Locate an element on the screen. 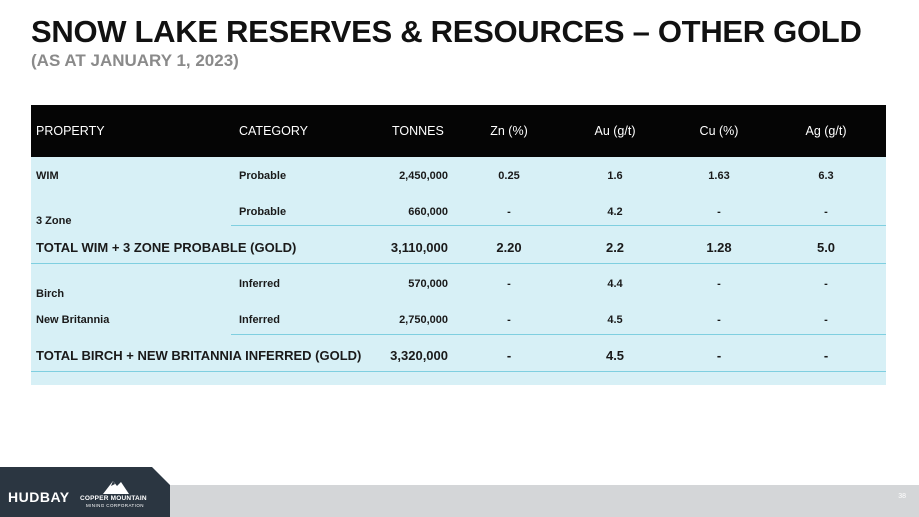 The image size is (919, 517). total-row-ag: - is located at coordinates (826, 355).